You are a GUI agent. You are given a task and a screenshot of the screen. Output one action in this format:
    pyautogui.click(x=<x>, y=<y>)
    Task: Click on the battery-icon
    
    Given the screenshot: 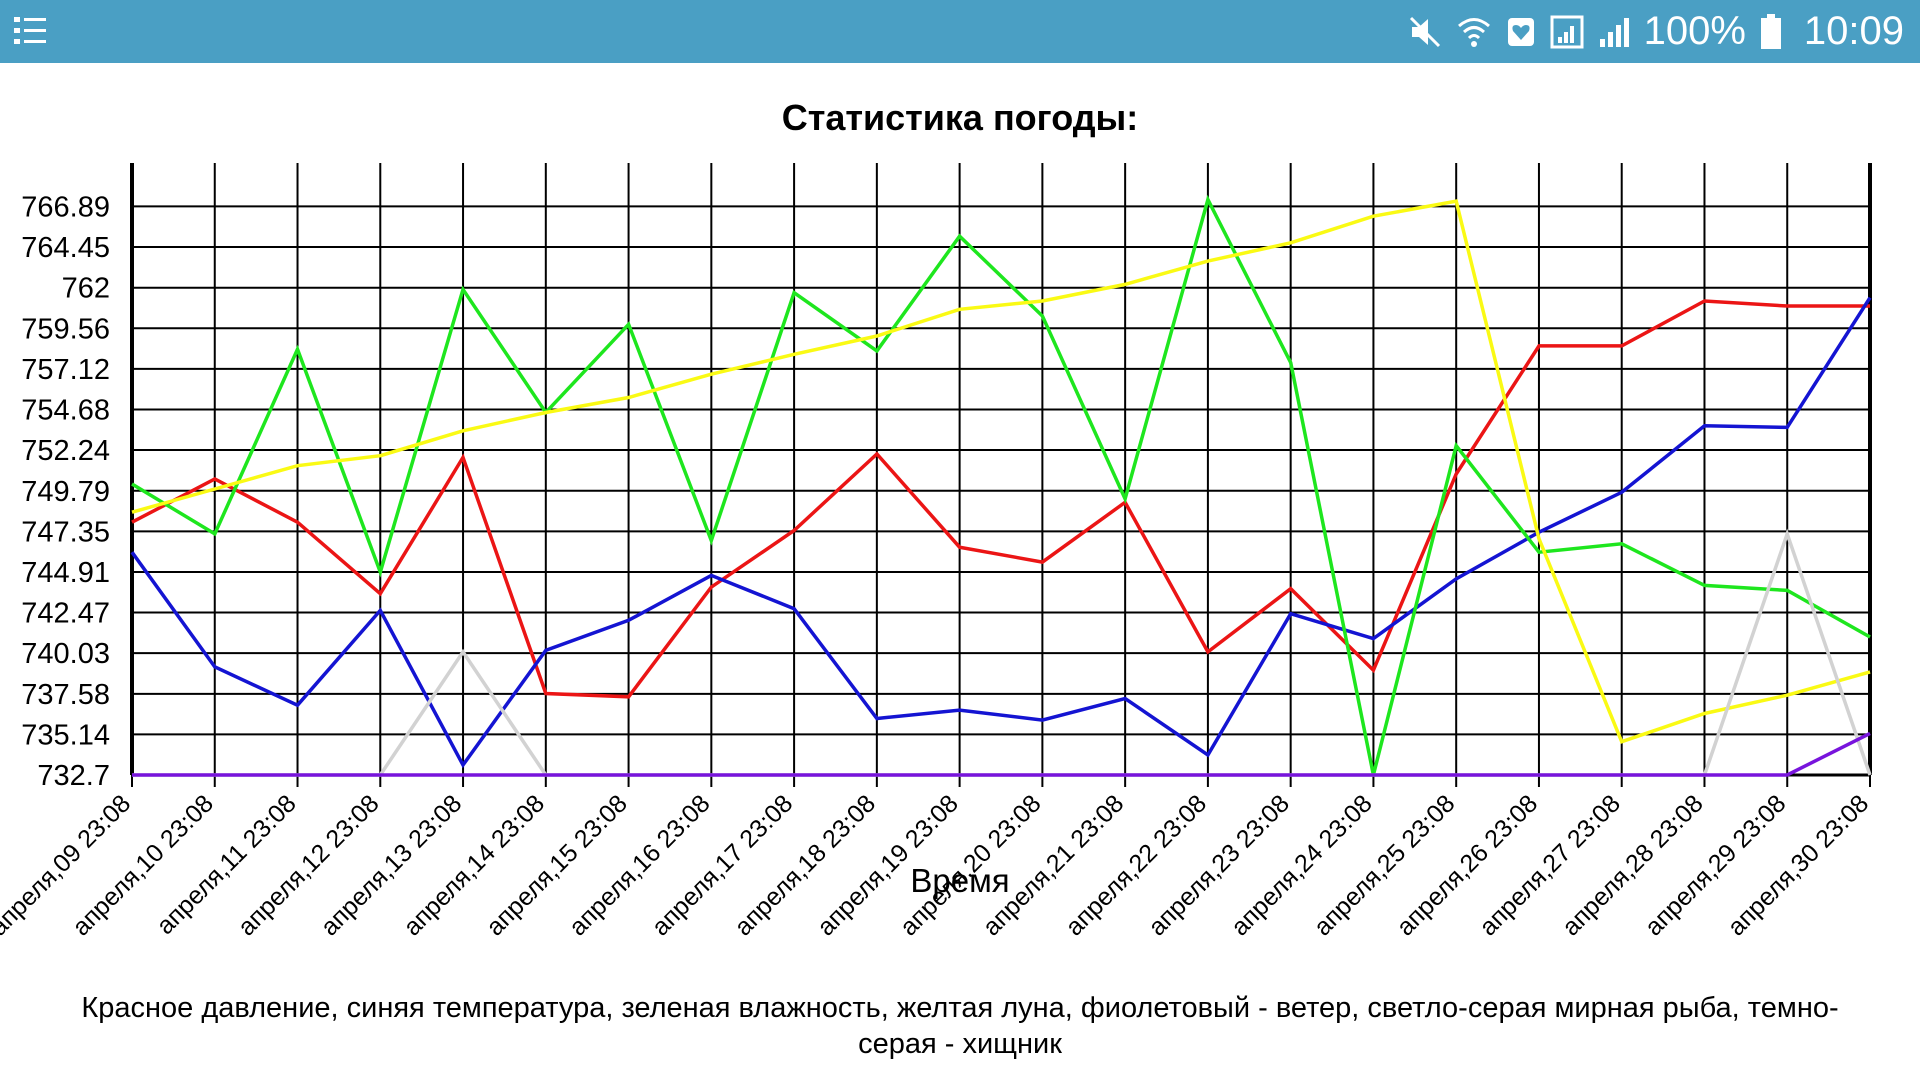 What is the action you would take?
    pyautogui.click(x=1770, y=31)
    